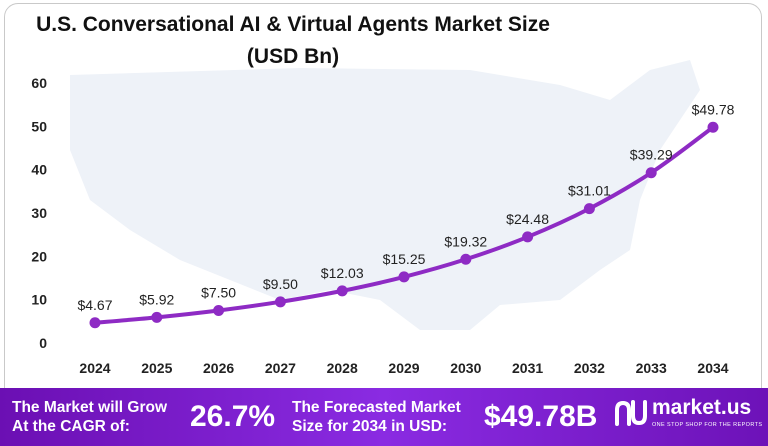 Image resolution: width=768 pixels, height=446 pixels. Describe the element at coordinates (527, 368) in the screenshot. I see `x-tick-label: 2031` at that location.